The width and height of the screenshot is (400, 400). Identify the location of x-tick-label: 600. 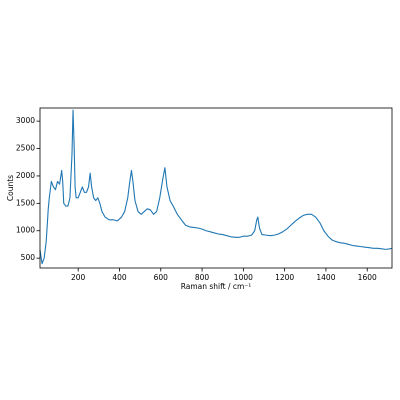
(161, 277).